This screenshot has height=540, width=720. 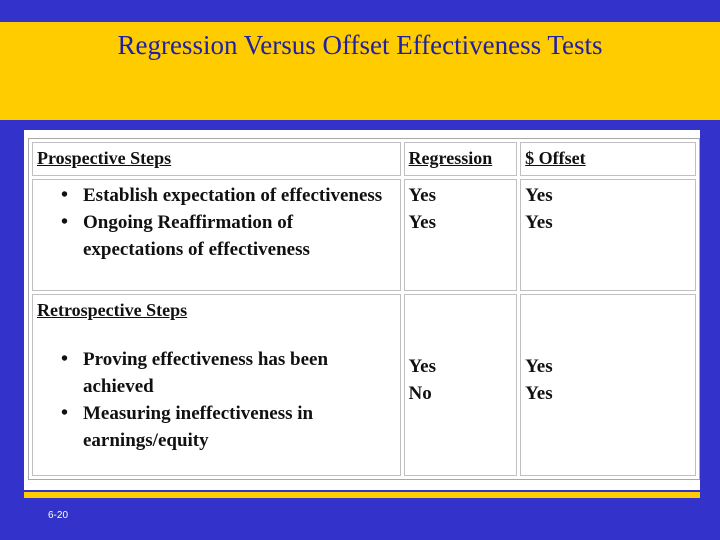 I want to click on prospective-offset-2: Yes, so click(x=539, y=222).